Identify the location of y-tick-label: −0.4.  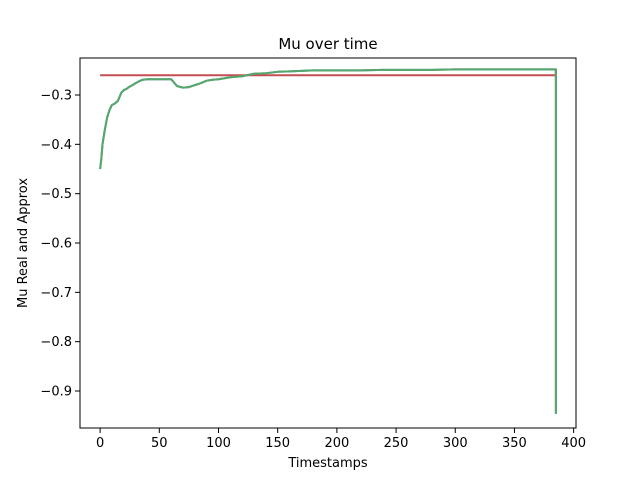
(56, 145).